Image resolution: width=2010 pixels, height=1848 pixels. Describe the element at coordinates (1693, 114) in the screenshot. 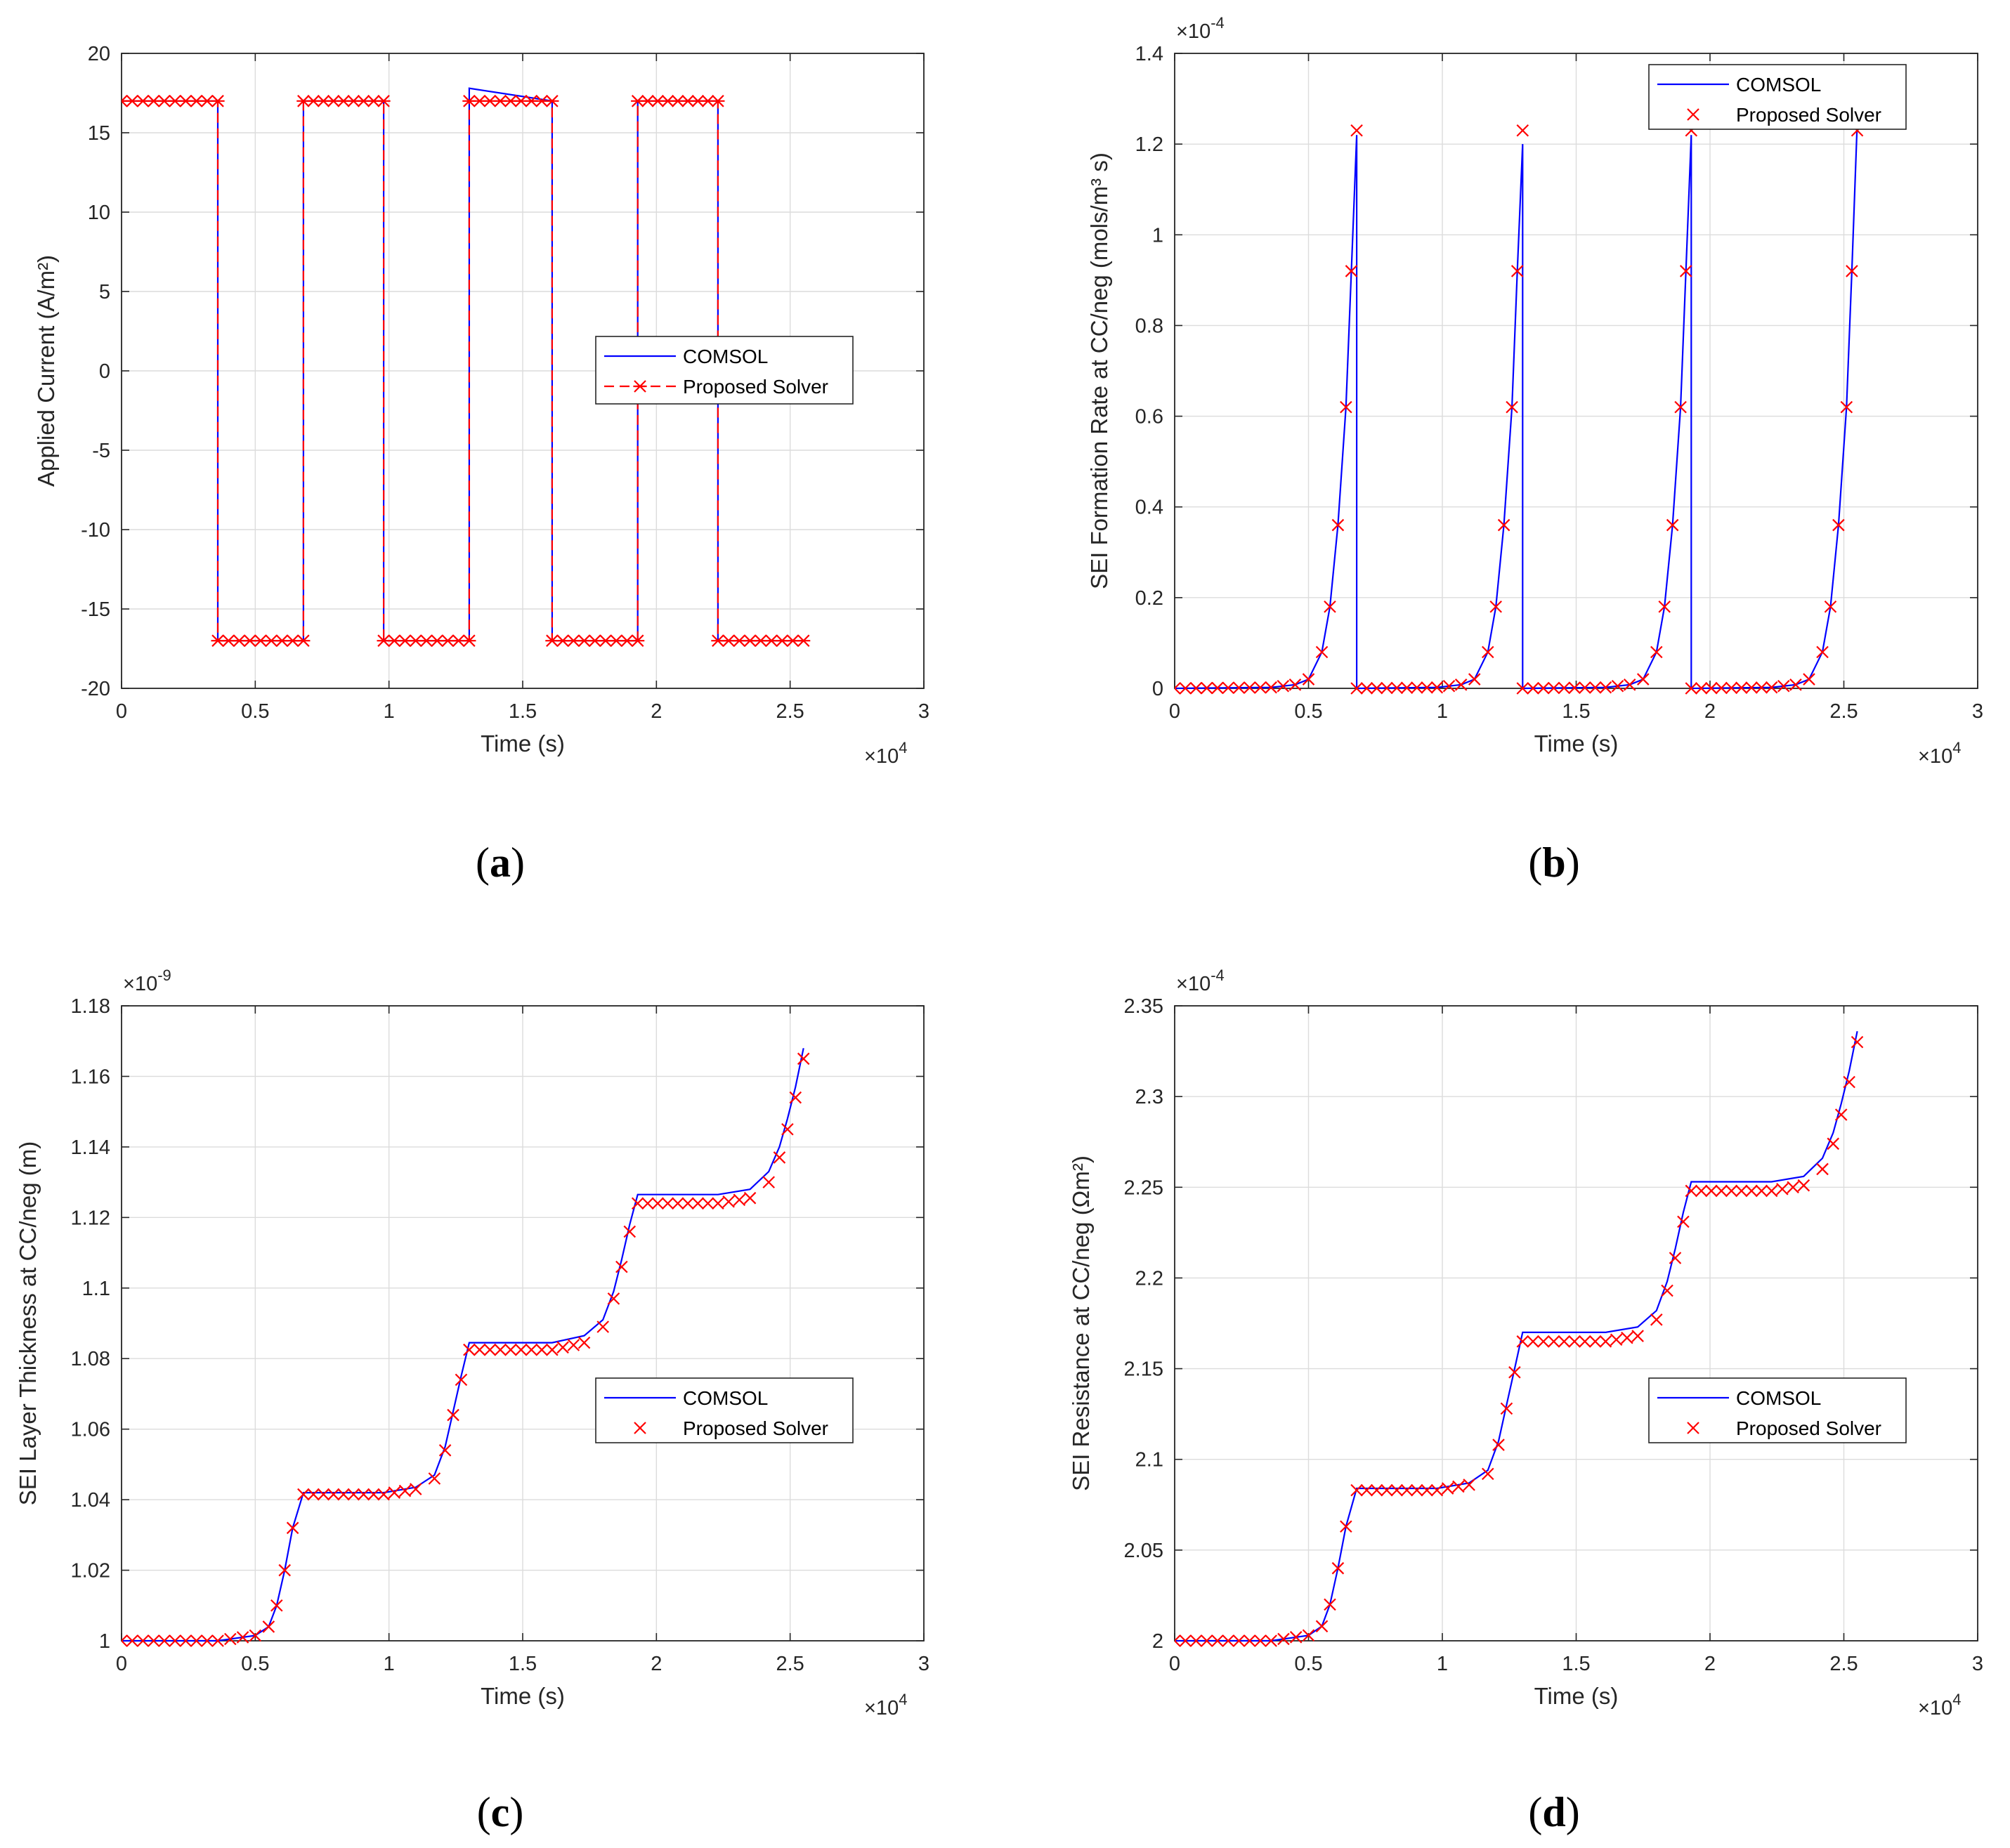

I see `legend-marker-b` at that location.